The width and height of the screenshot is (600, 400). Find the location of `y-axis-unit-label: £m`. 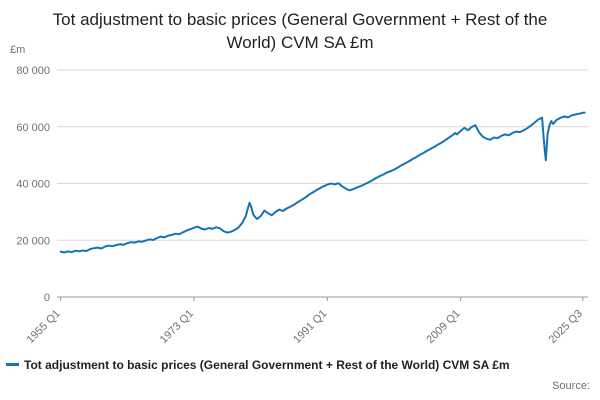

y-axis-unit-label: £m is located at coordinates (18, 50).